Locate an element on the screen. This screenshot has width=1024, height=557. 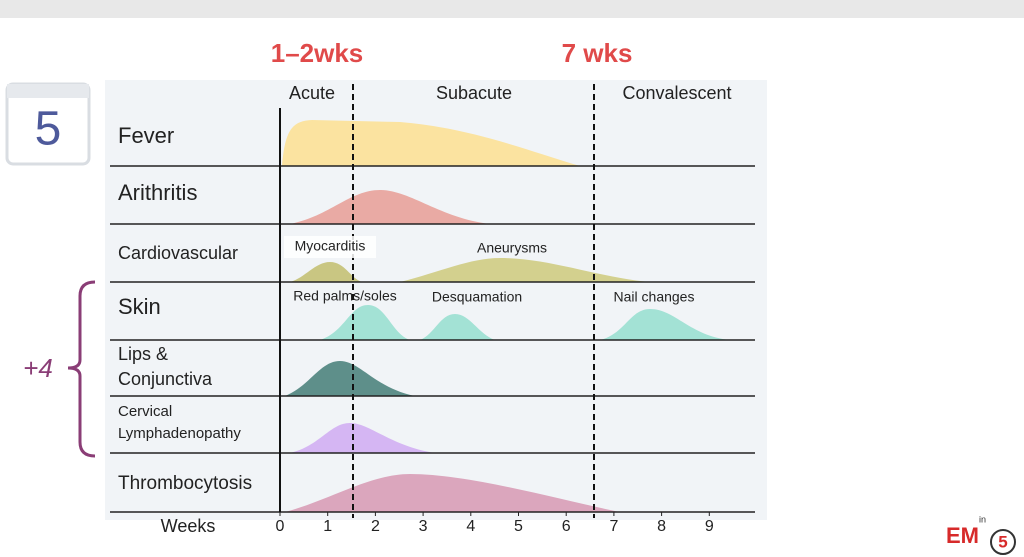
annotation-box is located at coordinates (330, 247).